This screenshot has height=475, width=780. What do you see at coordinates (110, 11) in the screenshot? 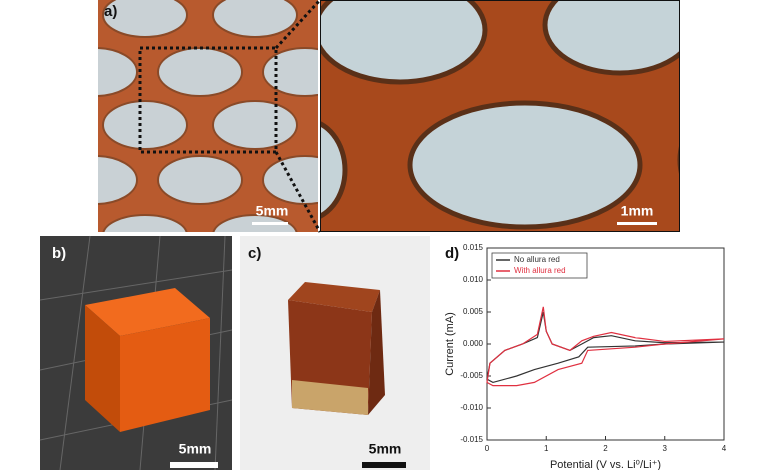
I see `panel-label: a)` at bounding box center [110, 11].